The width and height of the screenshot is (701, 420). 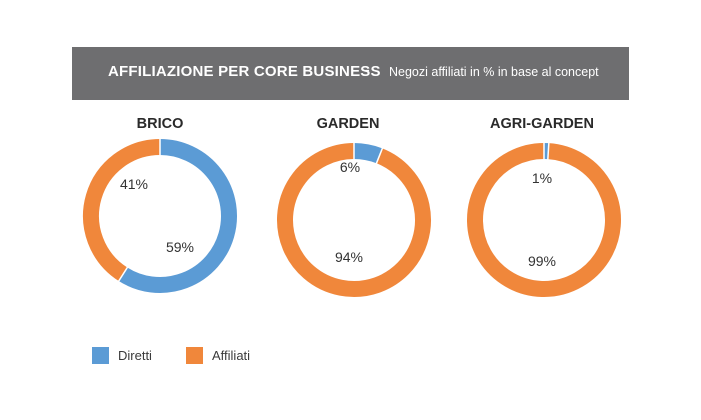 I want to click on data-label-affiliati-agri-garden: 99%, so click(x=542, y=261).